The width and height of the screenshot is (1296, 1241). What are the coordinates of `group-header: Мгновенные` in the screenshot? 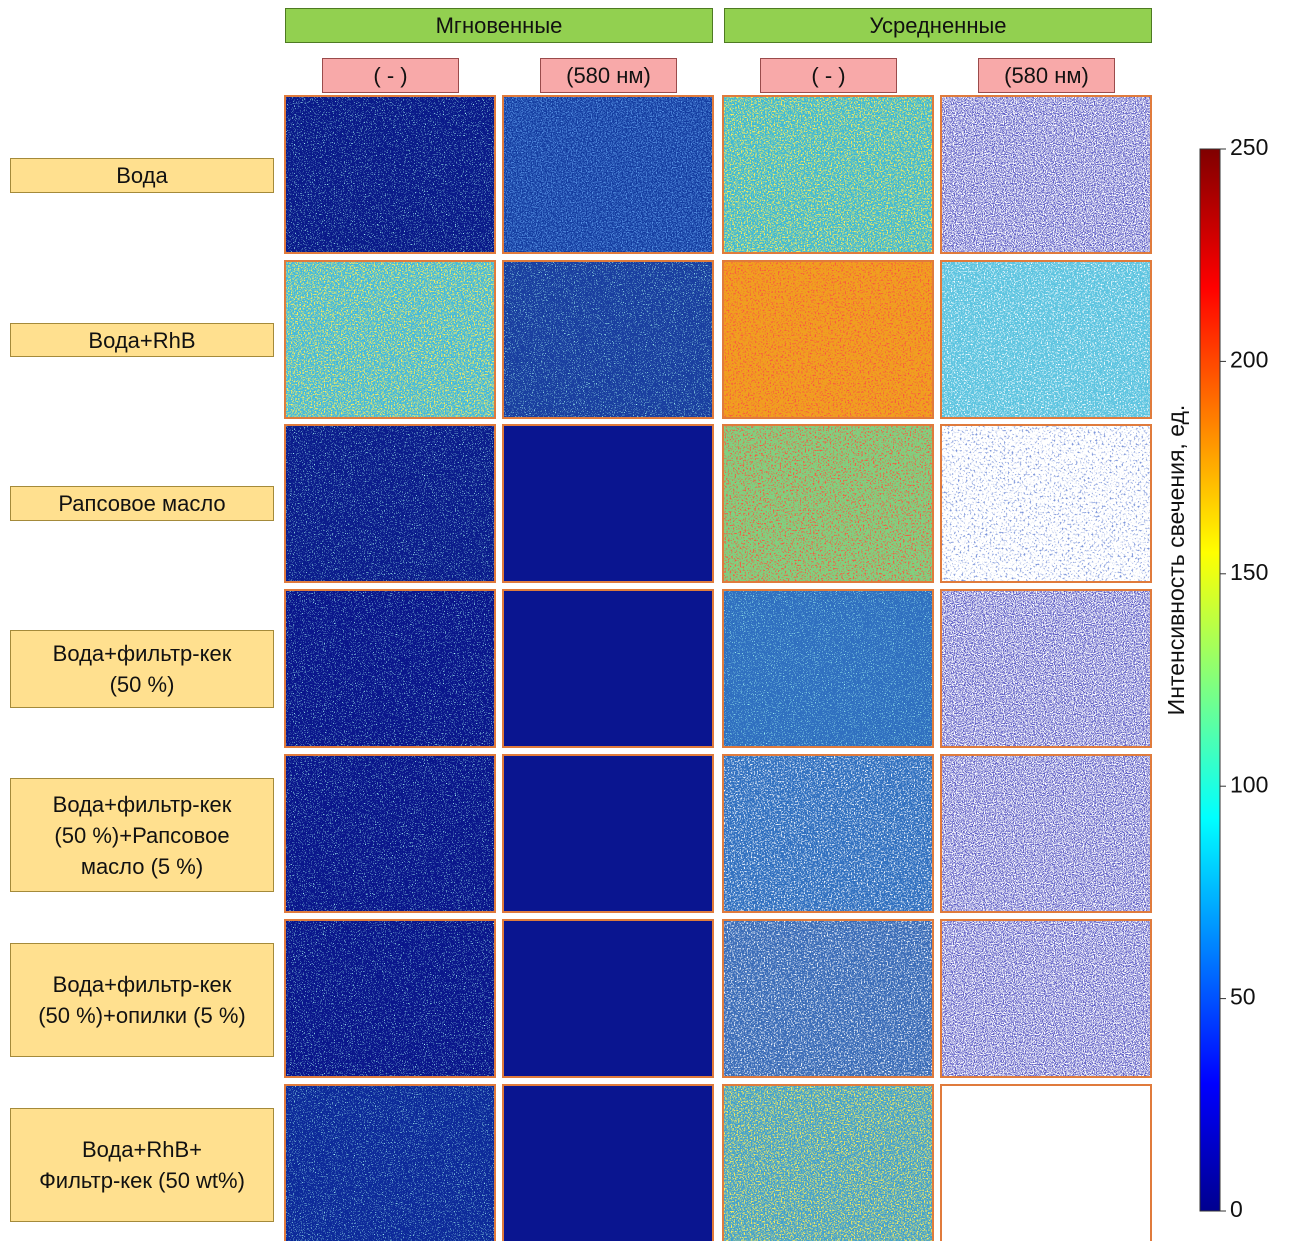 It's located at (499, 25).